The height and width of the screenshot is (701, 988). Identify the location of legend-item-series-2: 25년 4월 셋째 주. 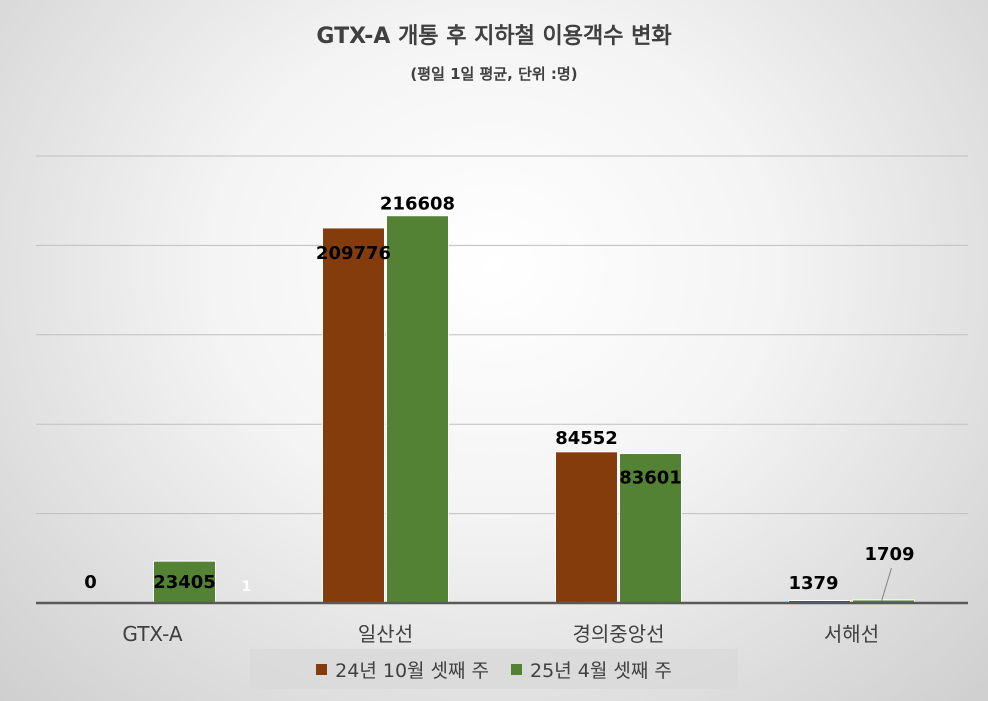
(591, 669).